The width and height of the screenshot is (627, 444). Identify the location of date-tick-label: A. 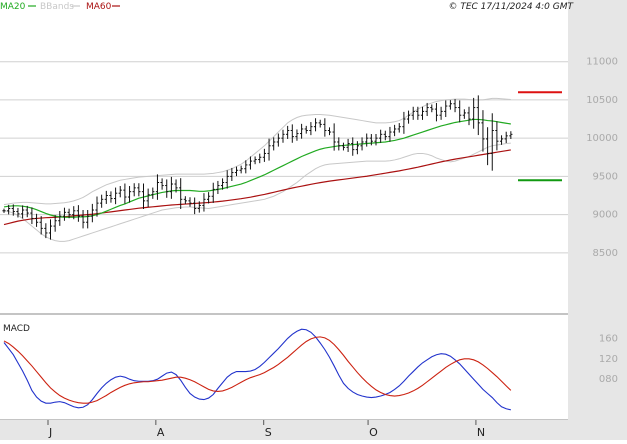
(161, 432).